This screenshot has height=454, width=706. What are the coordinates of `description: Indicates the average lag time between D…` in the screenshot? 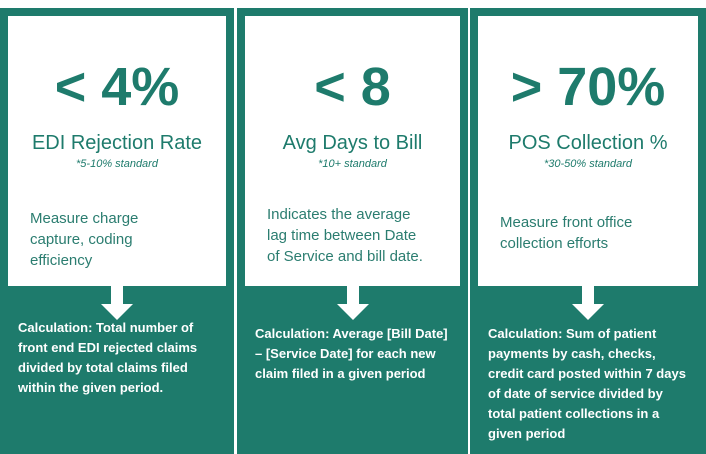 It's located at (345, 235).